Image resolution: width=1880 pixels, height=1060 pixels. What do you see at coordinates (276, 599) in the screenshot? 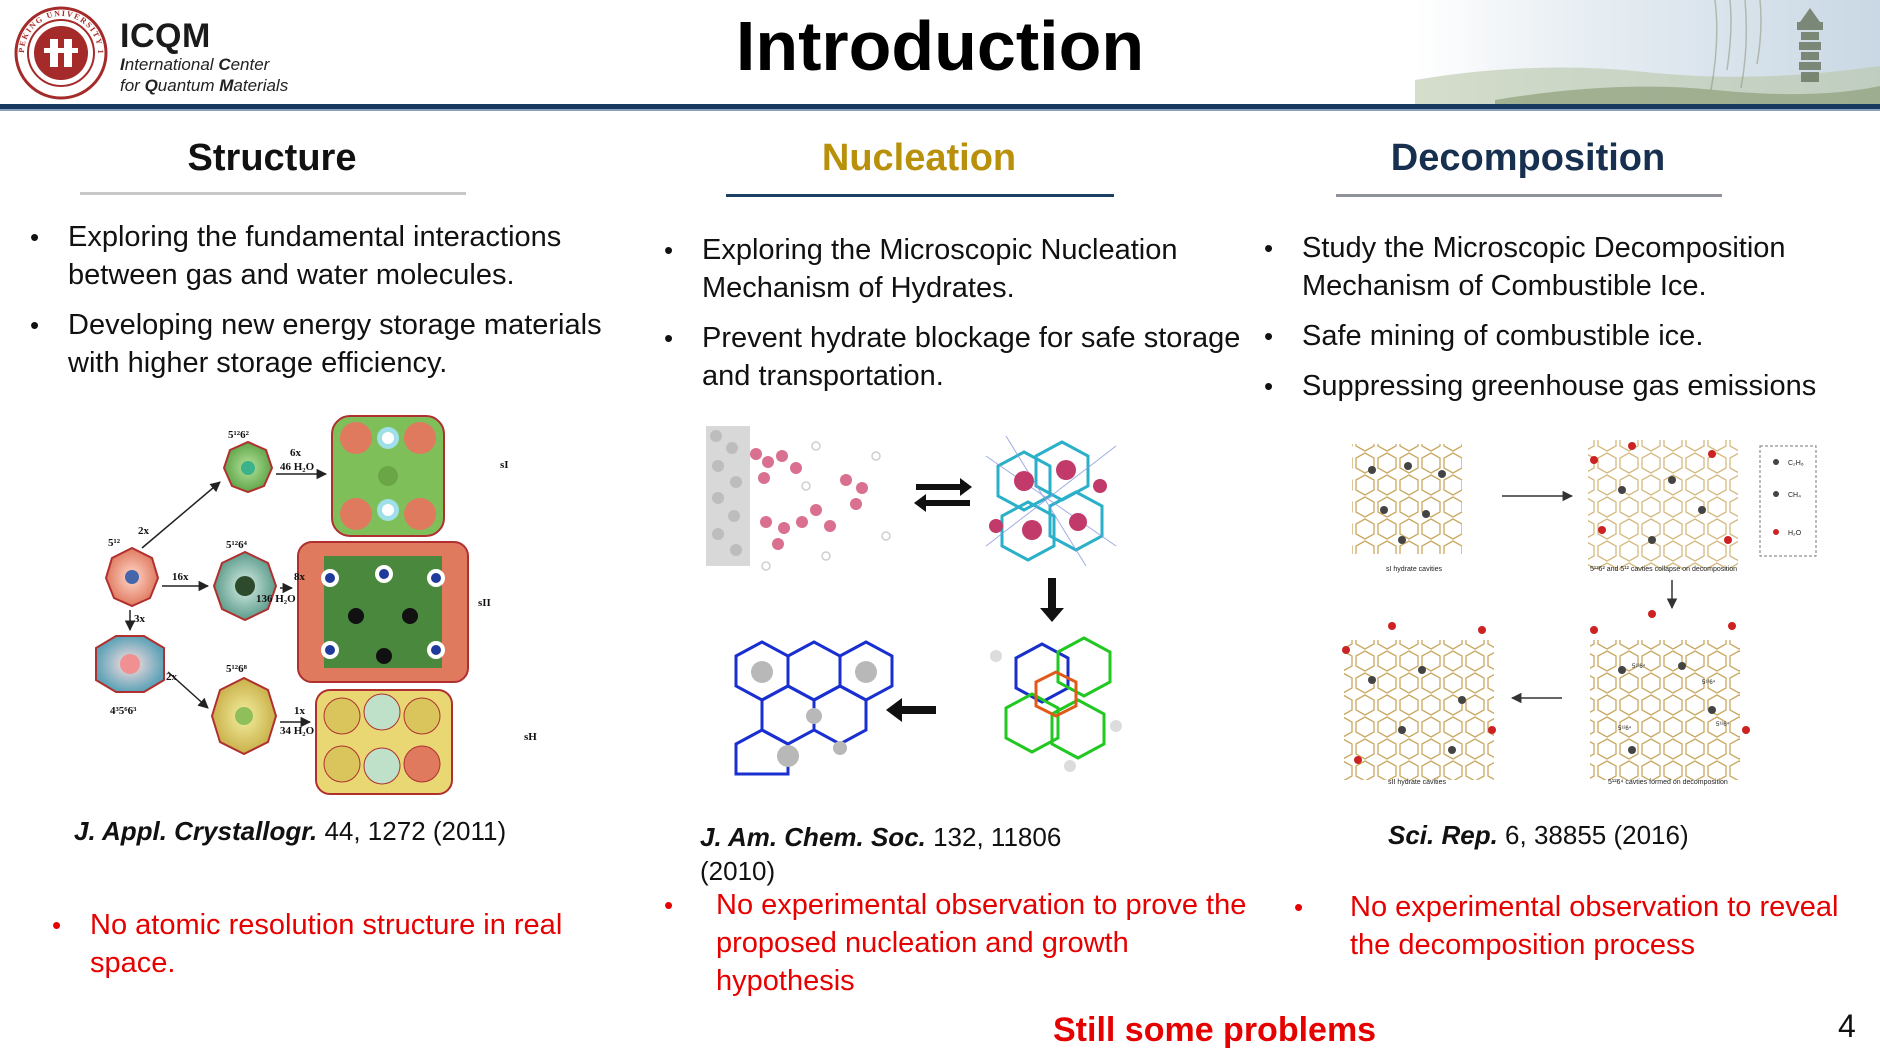
I see `label-136h2o: 136 H₂O` at bounding box center [276, 599].